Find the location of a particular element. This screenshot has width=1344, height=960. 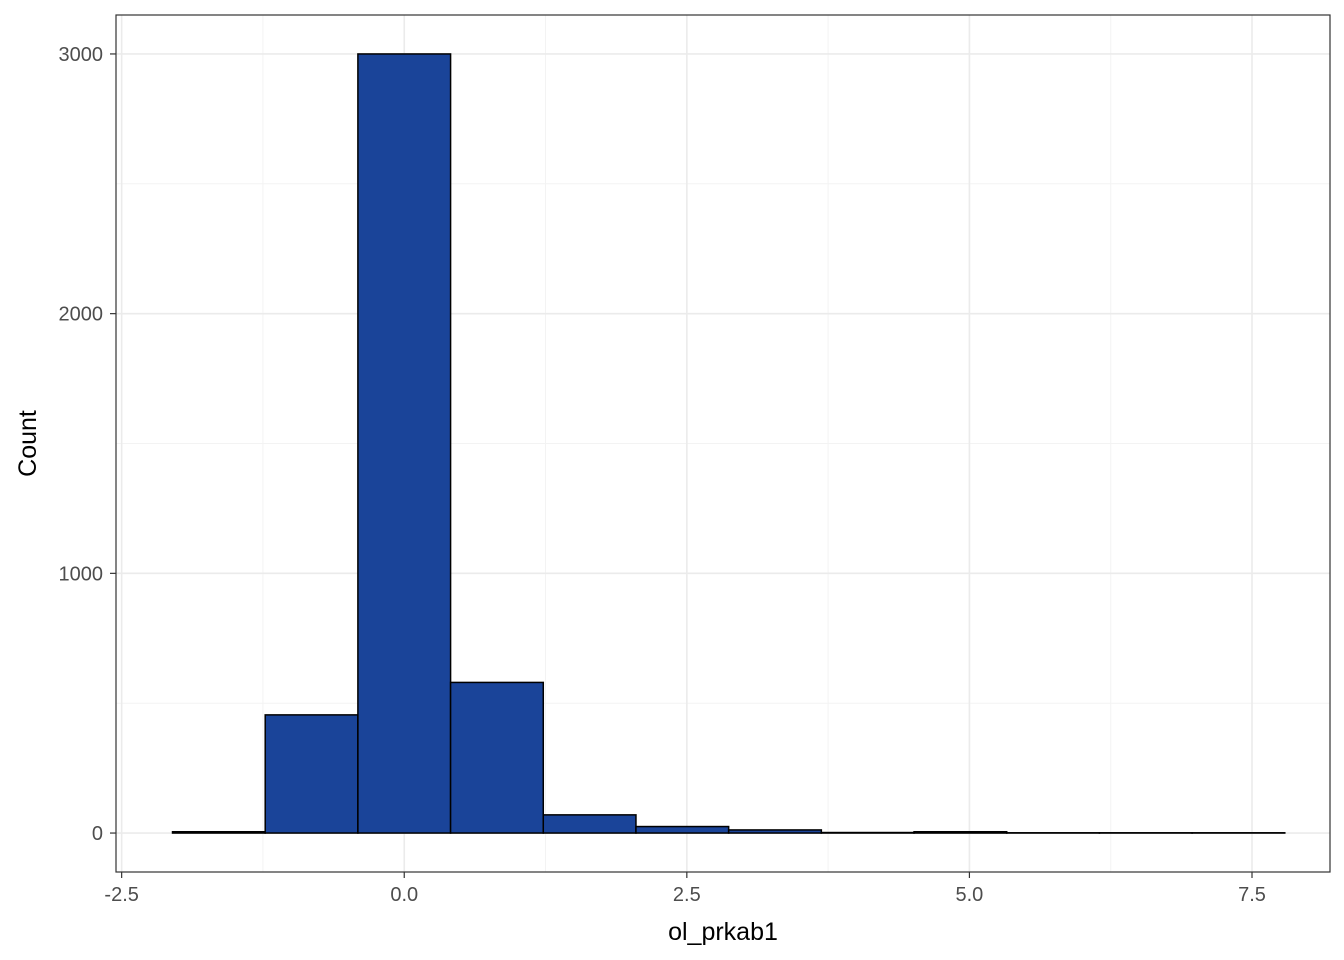

x-tick-label: 5.0 is located at coordinates (970, 895).